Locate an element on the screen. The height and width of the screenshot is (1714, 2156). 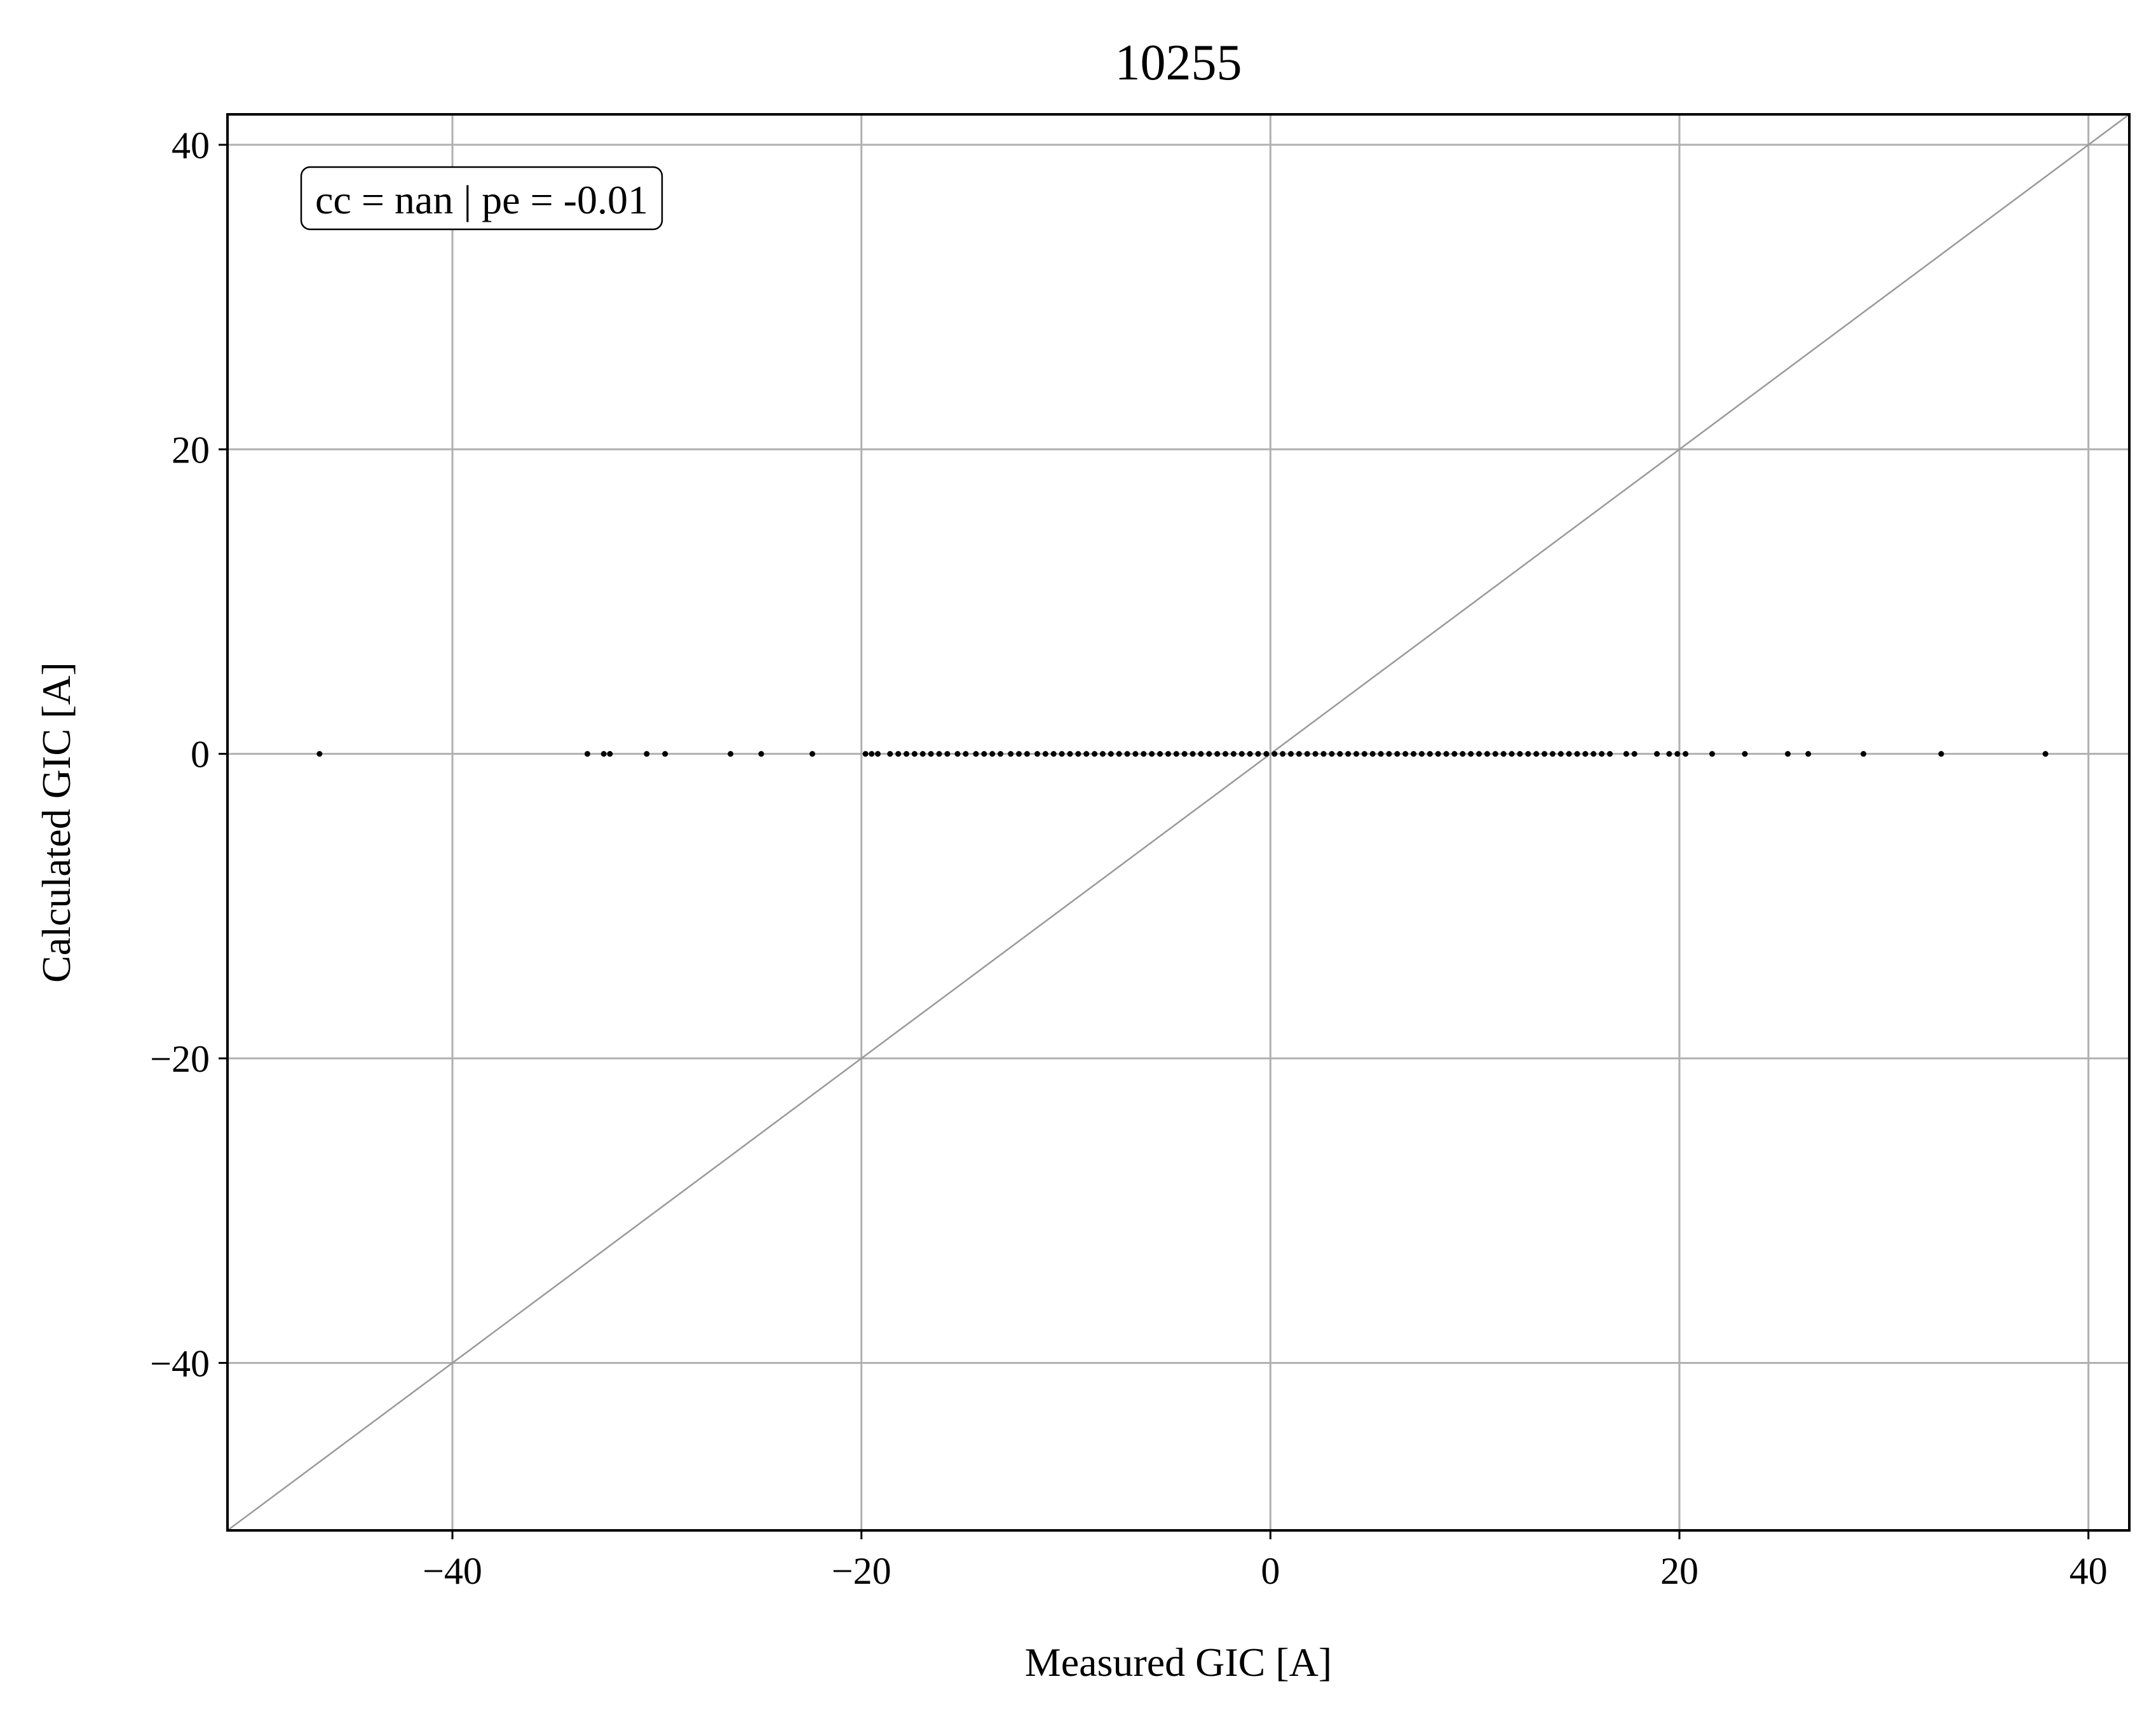
y-tick-label: −40 is located at coordinates (180, 1363).